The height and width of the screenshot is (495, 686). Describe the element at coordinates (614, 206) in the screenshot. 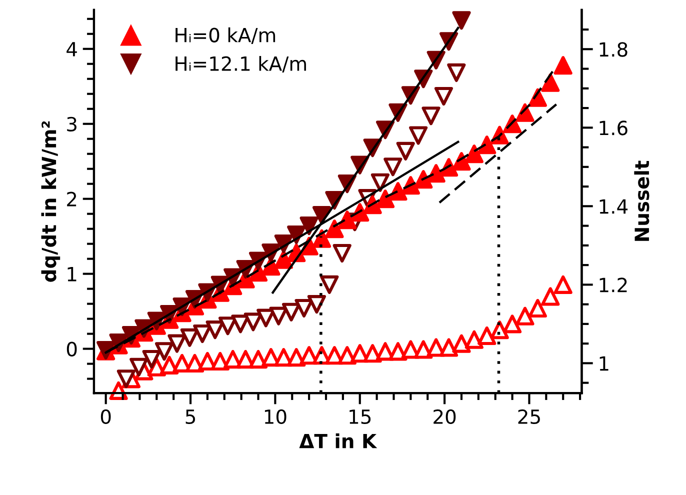

I see `y2-tick-label: 1.4` at that location.